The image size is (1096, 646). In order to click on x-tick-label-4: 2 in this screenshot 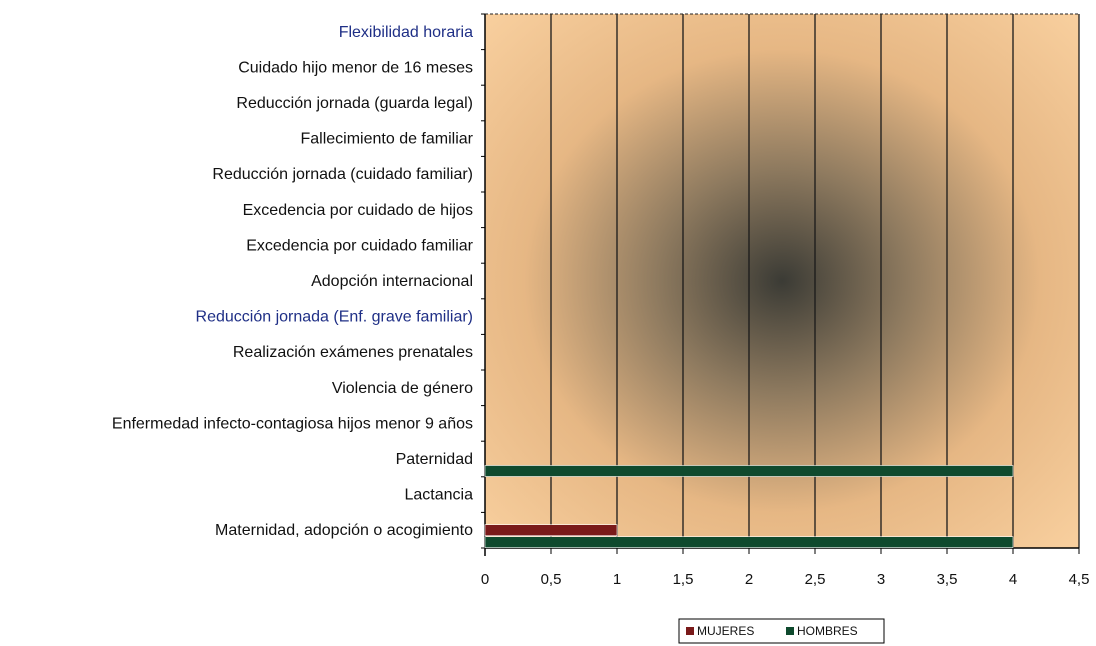, I will do `click(749, 579)`.